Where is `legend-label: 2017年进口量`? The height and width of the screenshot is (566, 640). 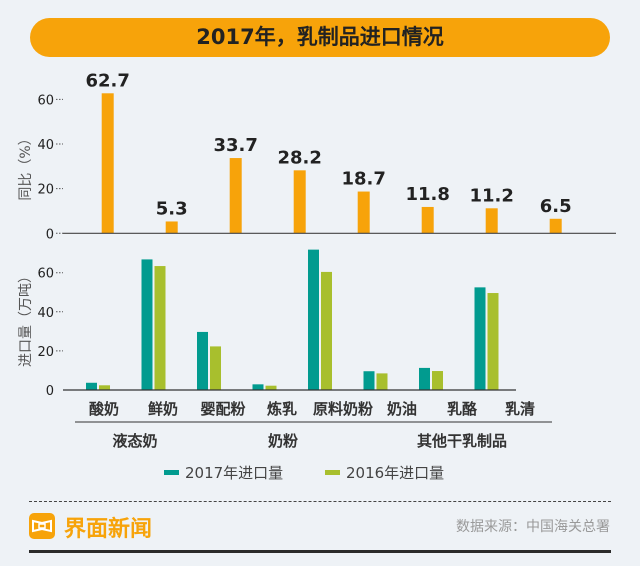
legend-label: 2017年进口量 is located at coordinates (234, 473).